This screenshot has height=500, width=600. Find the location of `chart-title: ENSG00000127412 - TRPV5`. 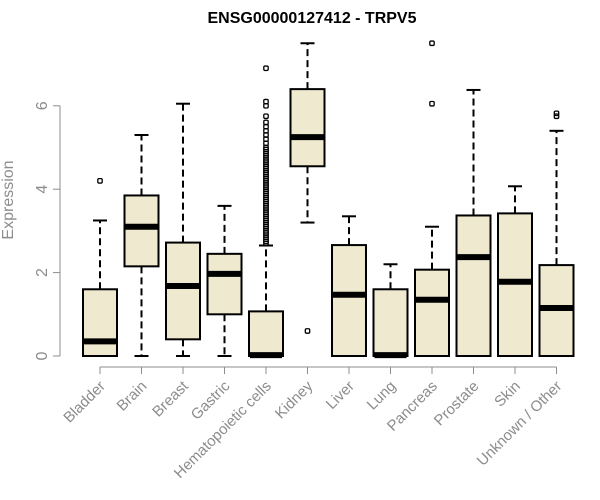

chart-title: ENSG00000127412 - TRPV5 is located at coordinates (311, 18).